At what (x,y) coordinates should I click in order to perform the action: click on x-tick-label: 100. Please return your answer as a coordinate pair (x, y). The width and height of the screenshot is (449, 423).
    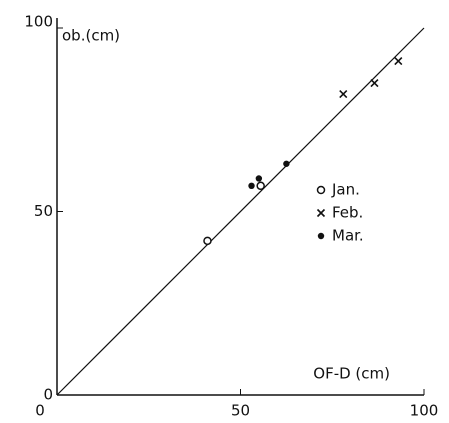
    Looking at the image, I should click on (424, 411).